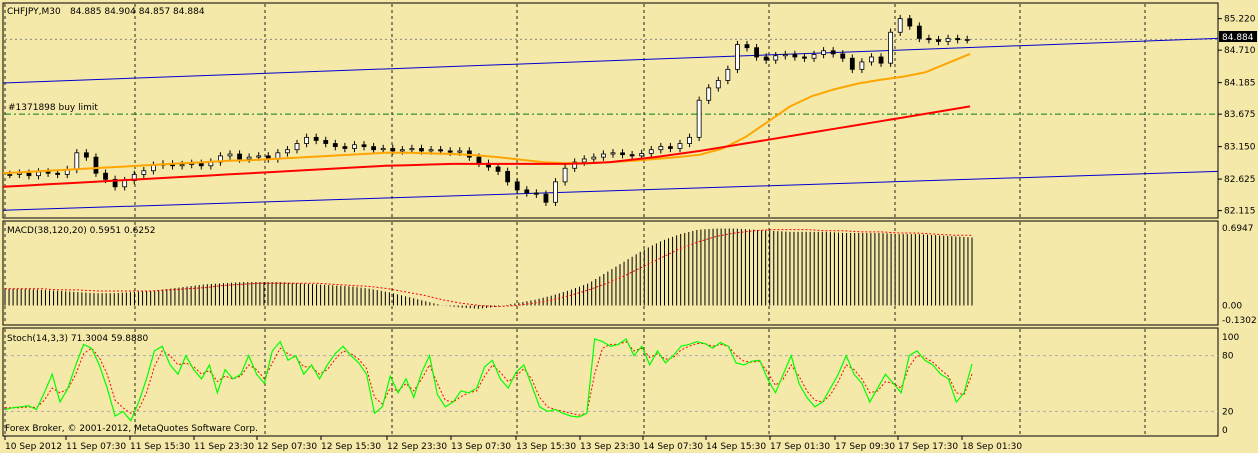 The height and width of the screenshot is (453, 1258). What do you see at coordinates (351, 447) in the screenshot?
I see `time-axis-label: 12 Sep 15:30` at bounding box center [351, 447].